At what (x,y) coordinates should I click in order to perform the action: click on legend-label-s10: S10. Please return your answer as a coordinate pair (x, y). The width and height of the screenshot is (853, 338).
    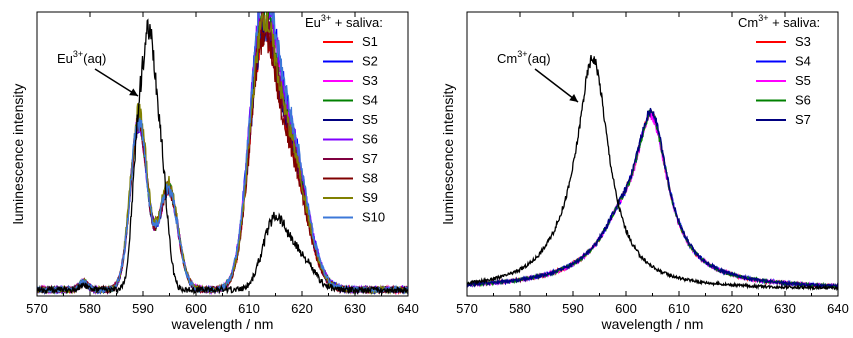
    Looking at the image, I should click on (373, 217).